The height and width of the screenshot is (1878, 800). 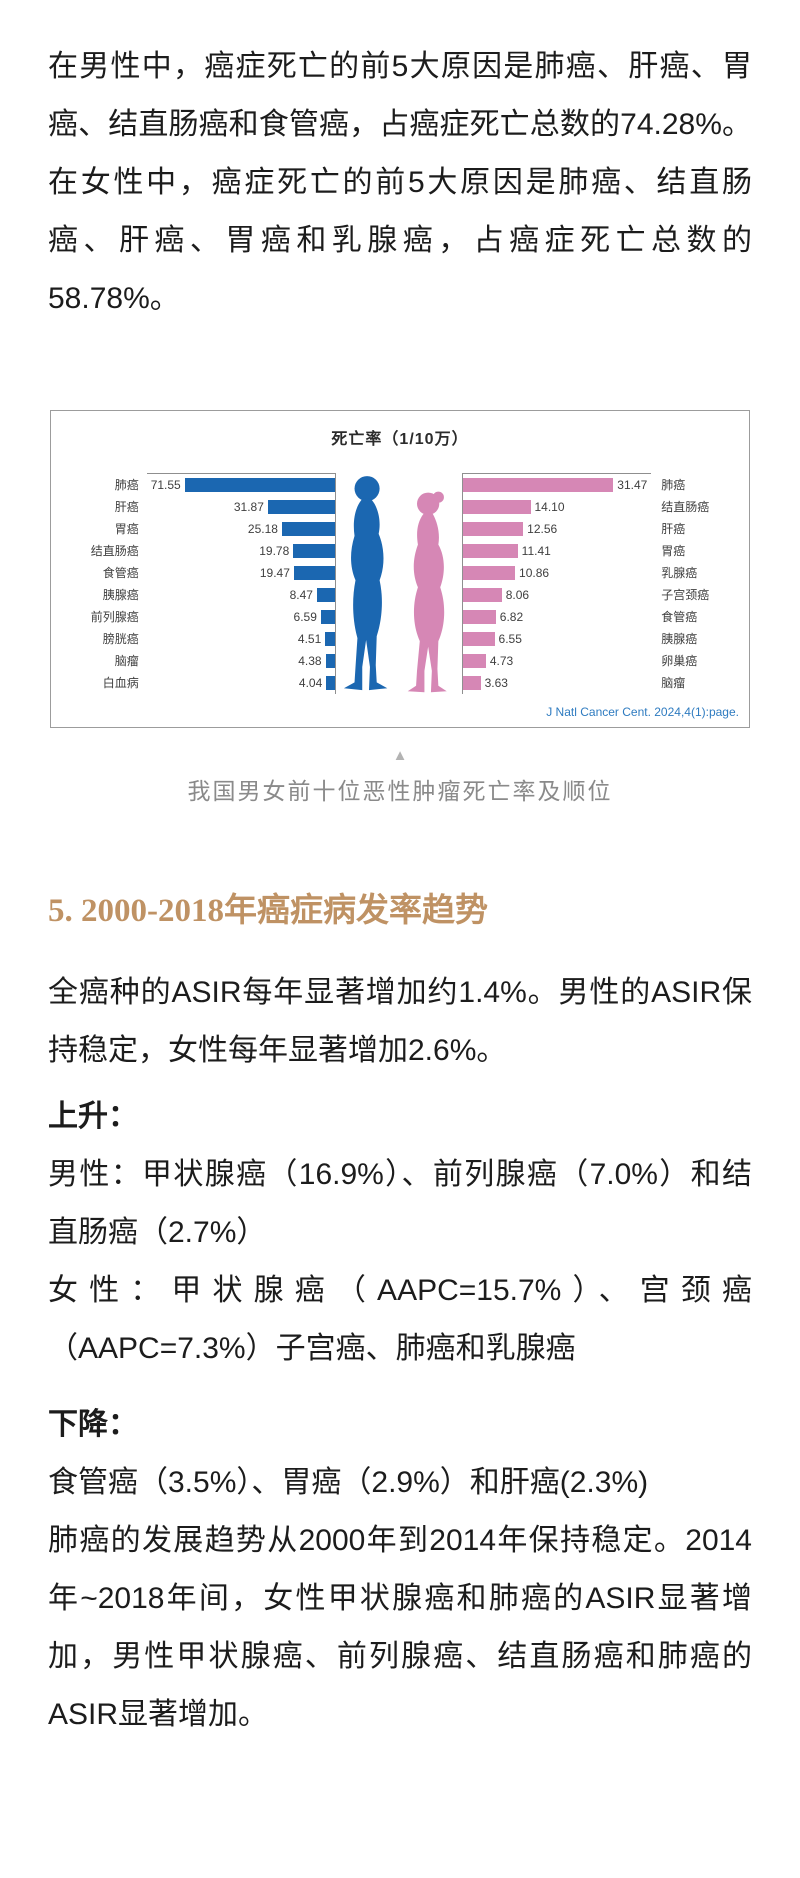 What do you see at coordinates (310, 661) in the screenshot?
I see `male-bar-value: 4.38` at bounding box center [310, 661].